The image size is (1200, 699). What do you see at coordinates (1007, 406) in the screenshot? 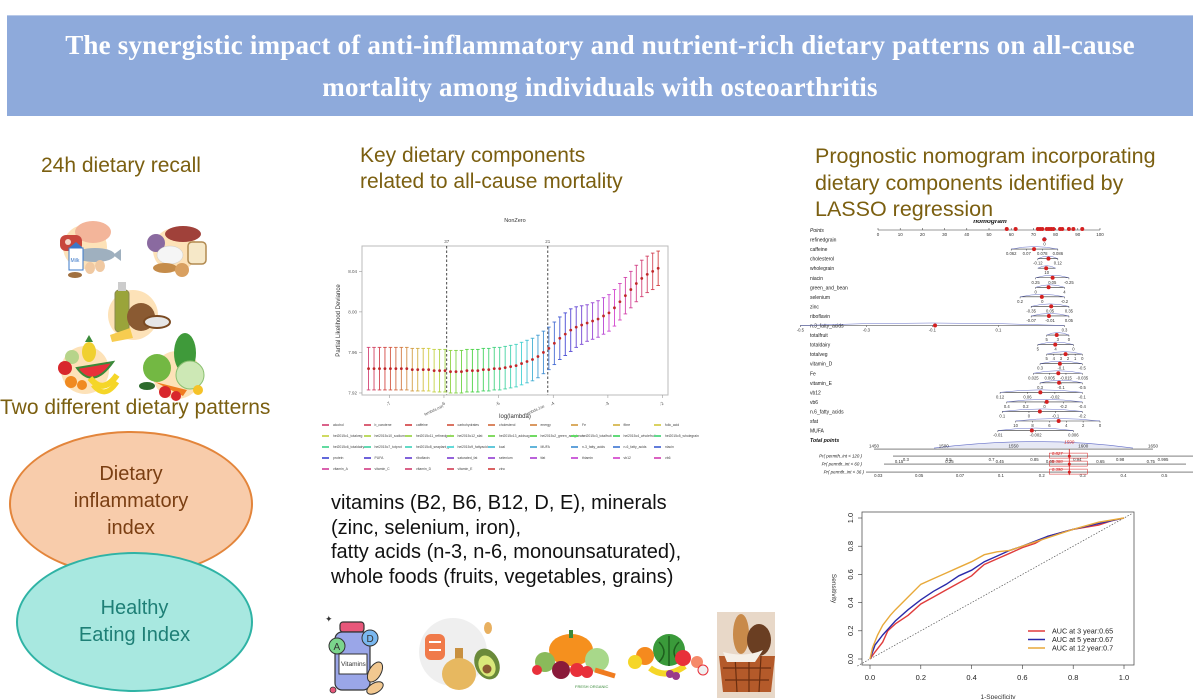
I see `variable-tick-label: 0.4` at bounding box center [1007, 406].